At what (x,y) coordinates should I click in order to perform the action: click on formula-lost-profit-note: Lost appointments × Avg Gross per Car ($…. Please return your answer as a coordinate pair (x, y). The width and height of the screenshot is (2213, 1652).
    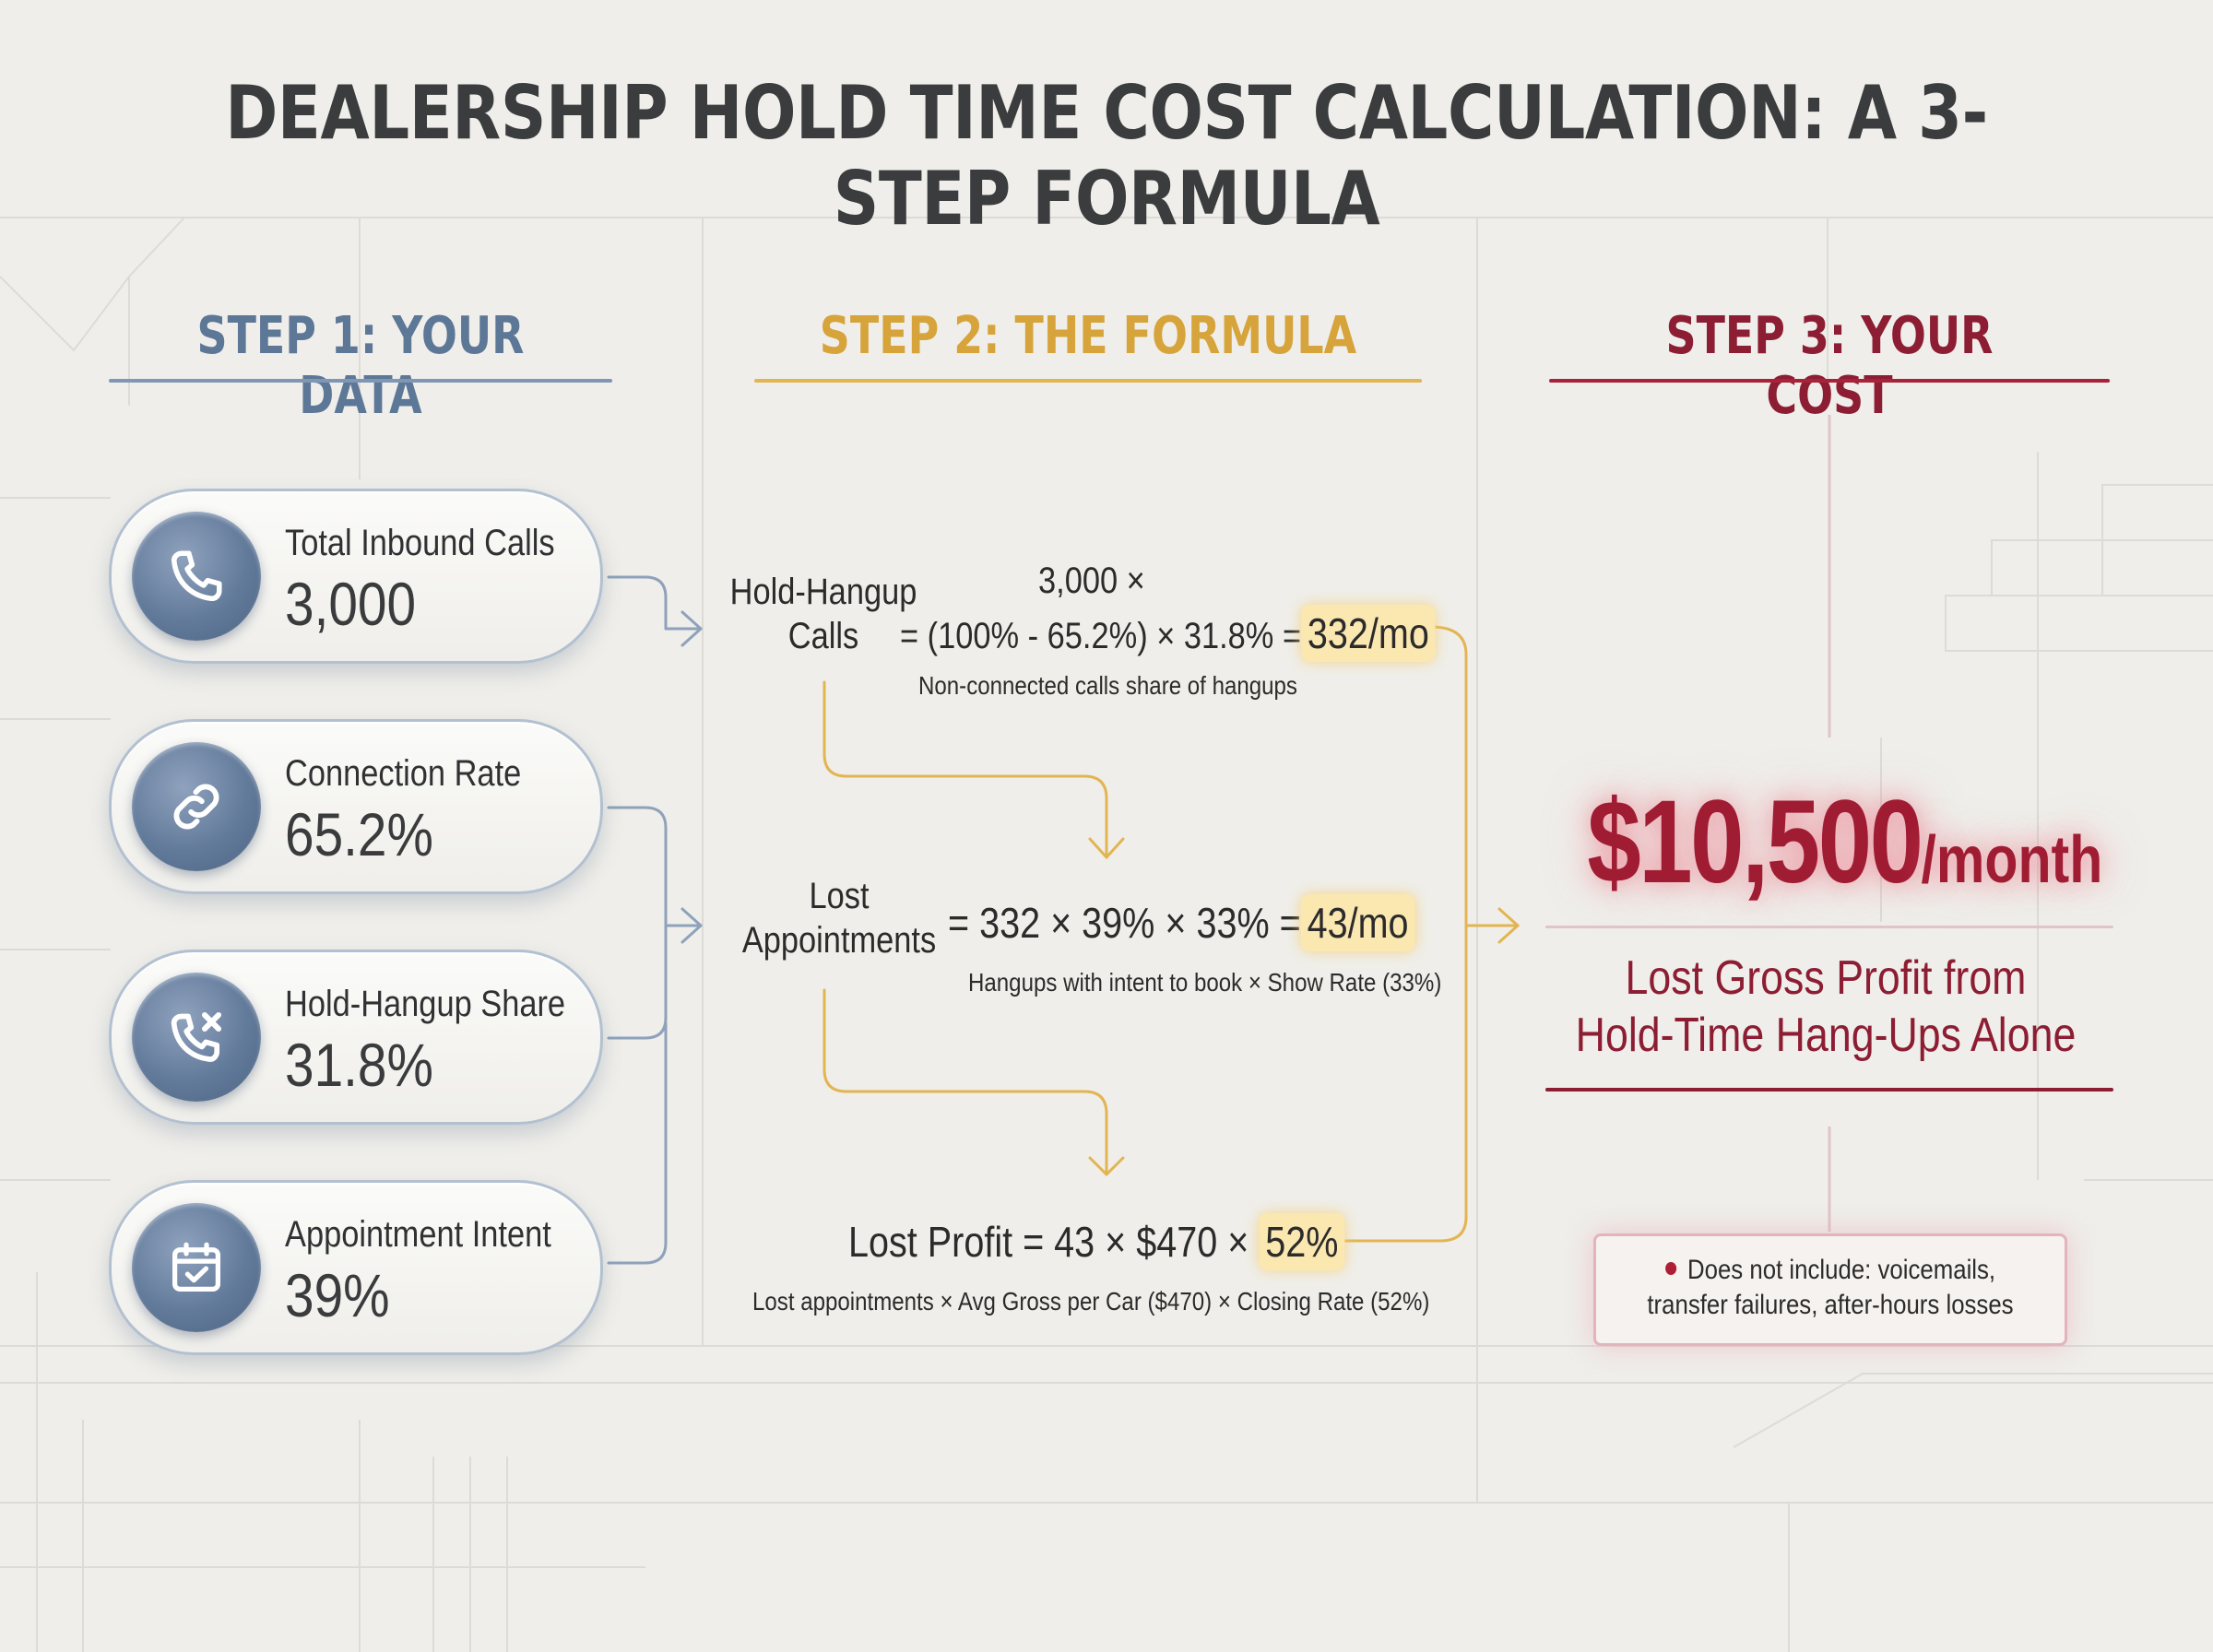
    Looking at the image, I should click on (1091, 1301).